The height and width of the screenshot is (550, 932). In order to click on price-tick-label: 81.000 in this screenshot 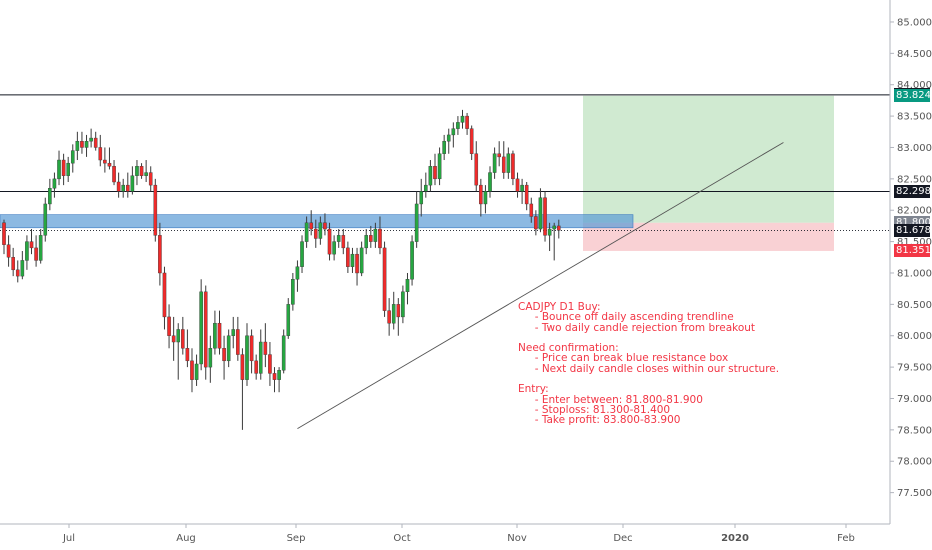, I will do `click(914, 273)`.